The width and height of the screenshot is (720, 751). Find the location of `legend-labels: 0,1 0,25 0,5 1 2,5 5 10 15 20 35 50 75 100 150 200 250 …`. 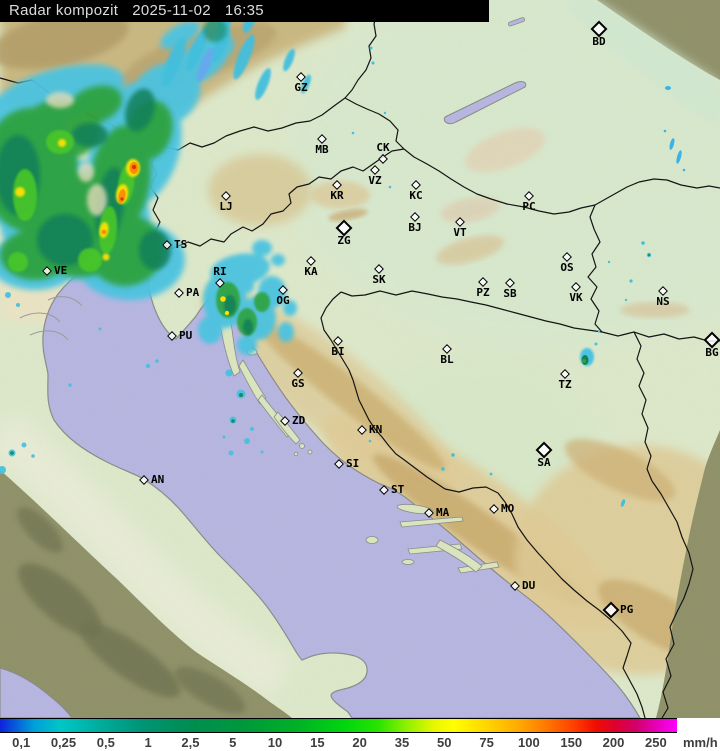

legend-labels: 0,1 0,25 0,5 1 2,5 5 10 15 20 35 50 75 100 150 200 250 … is located at coordinates (360, 742).